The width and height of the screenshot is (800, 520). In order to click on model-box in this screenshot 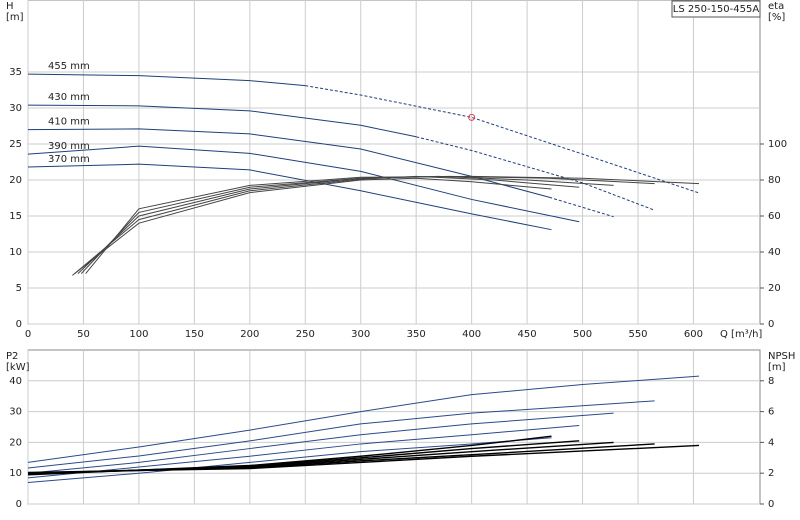, I will do `click(716, 9)`.